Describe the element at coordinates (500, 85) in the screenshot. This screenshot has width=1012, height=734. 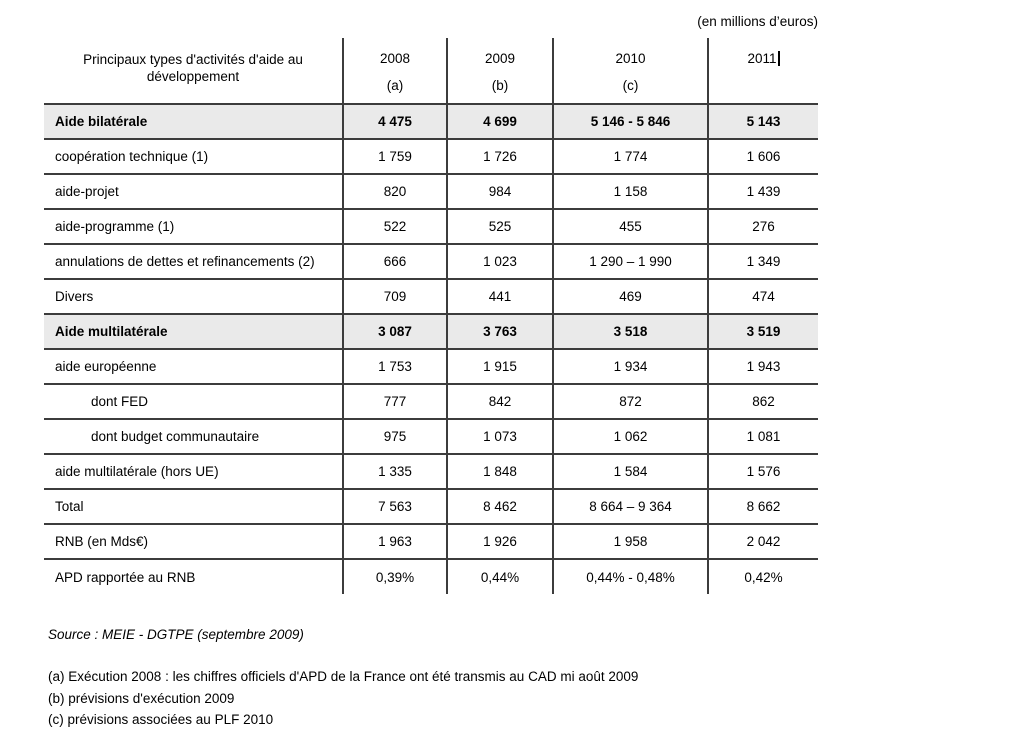
I see `year-note: (b)` at that location.